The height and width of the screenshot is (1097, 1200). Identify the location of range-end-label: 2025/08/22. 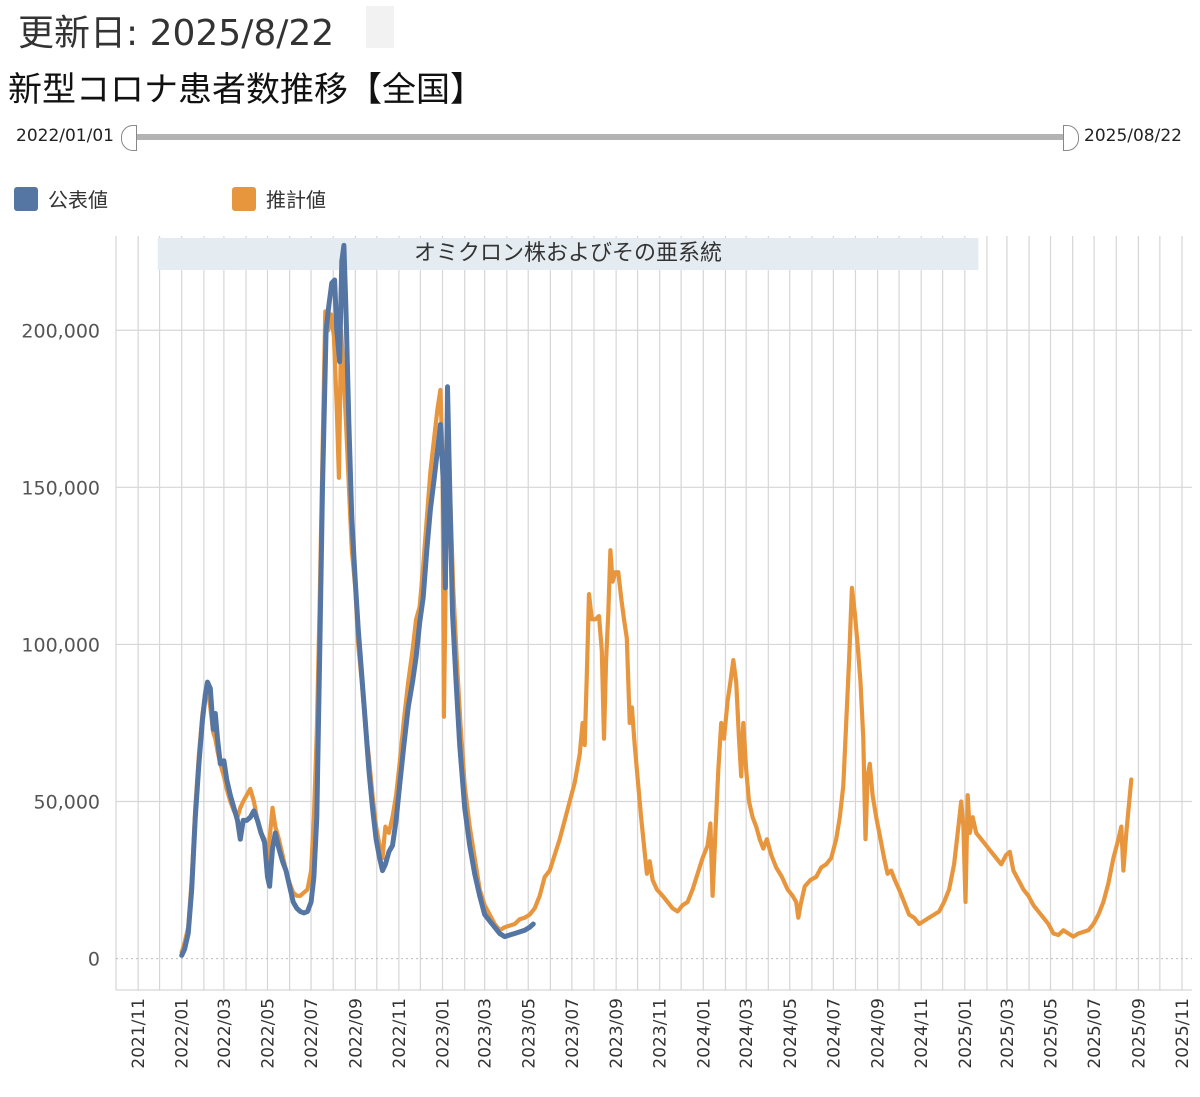
(1133, 136).